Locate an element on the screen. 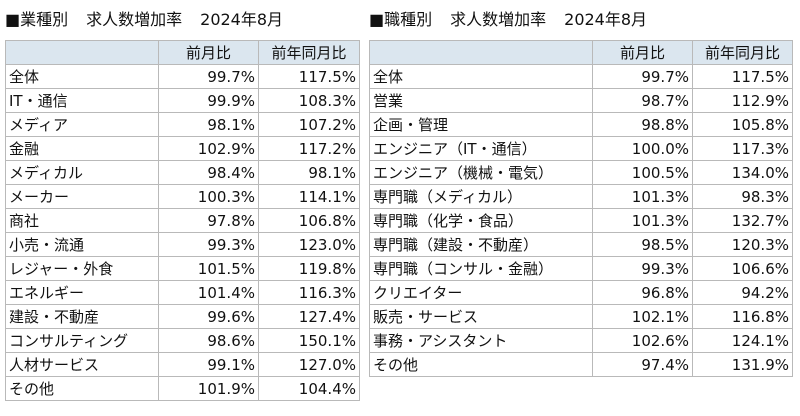 The width and height of the screenshot is (800, 416). industry-row-mom-value: 100.3% is located at coordinates (208, 196).